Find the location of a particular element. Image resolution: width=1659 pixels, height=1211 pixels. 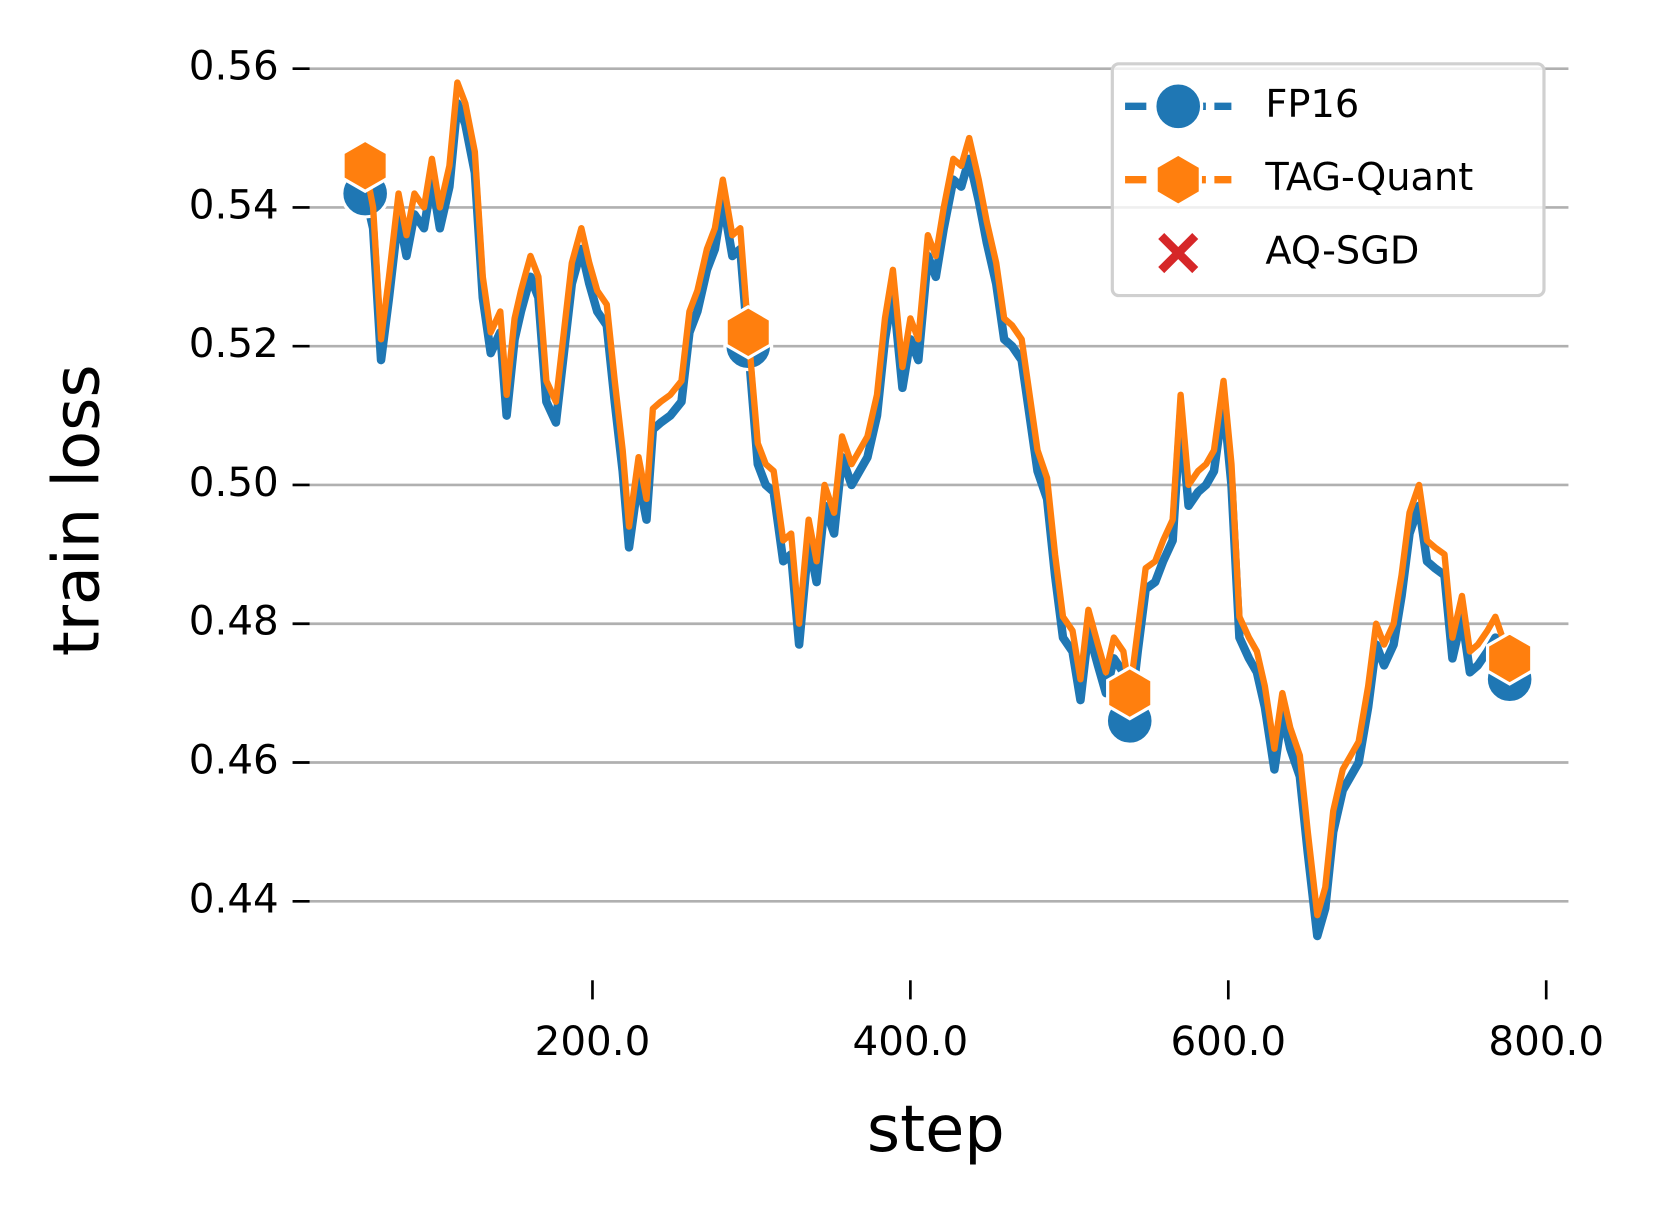

y-axis-label: train loss is located at coordinates (78, 510).